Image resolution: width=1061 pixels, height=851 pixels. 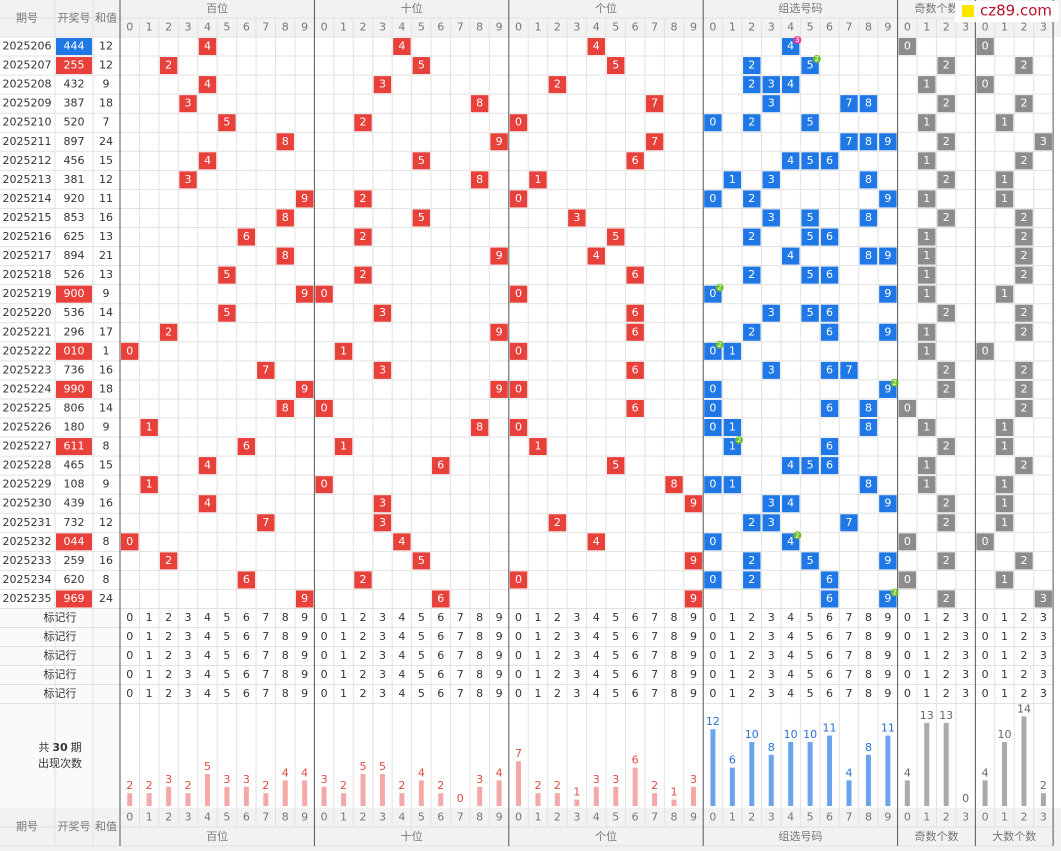 I want to click on draw-number: 255, so click(x=74, y=65).